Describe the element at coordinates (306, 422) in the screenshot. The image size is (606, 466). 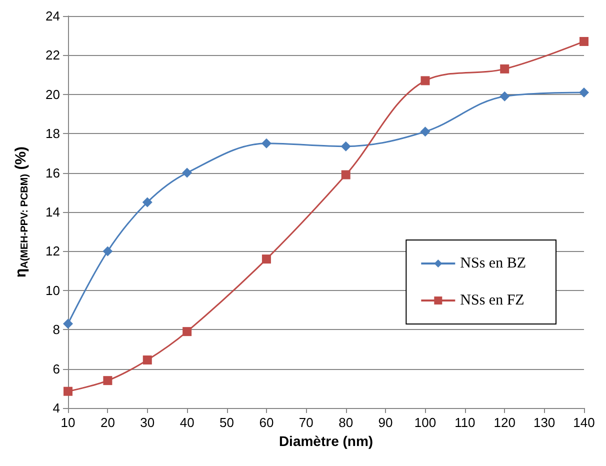
I see `x-tick-label: 70` at that location.